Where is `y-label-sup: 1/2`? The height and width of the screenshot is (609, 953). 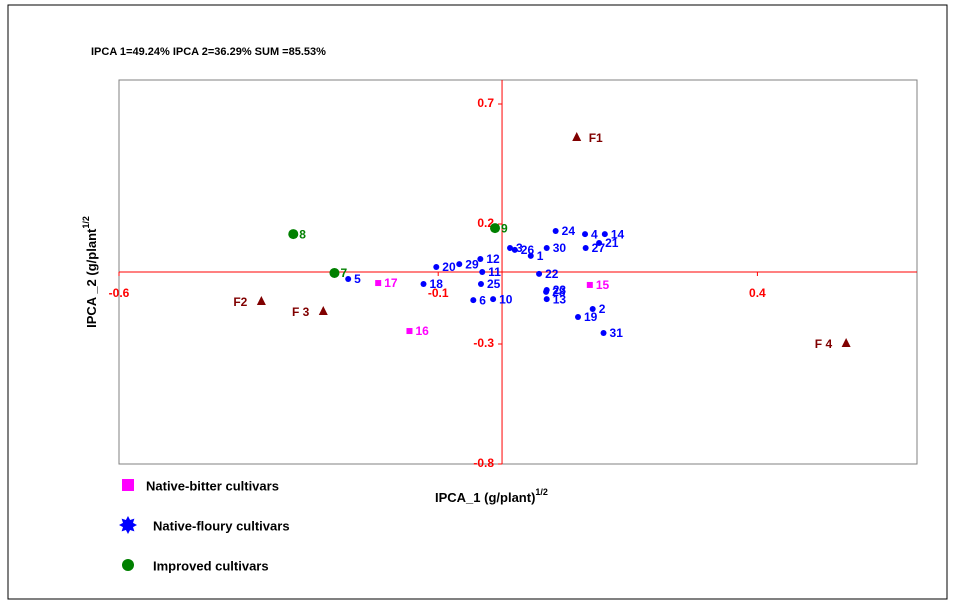
y-label-sup: 1/2 is located at coordinates (86, 222).